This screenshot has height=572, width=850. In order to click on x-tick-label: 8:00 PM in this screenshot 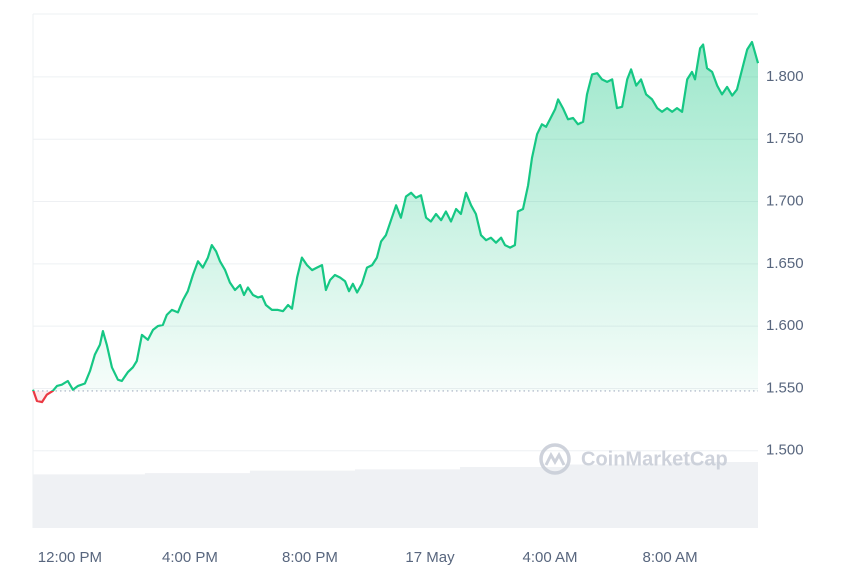, I will do `click(310, 557)`.